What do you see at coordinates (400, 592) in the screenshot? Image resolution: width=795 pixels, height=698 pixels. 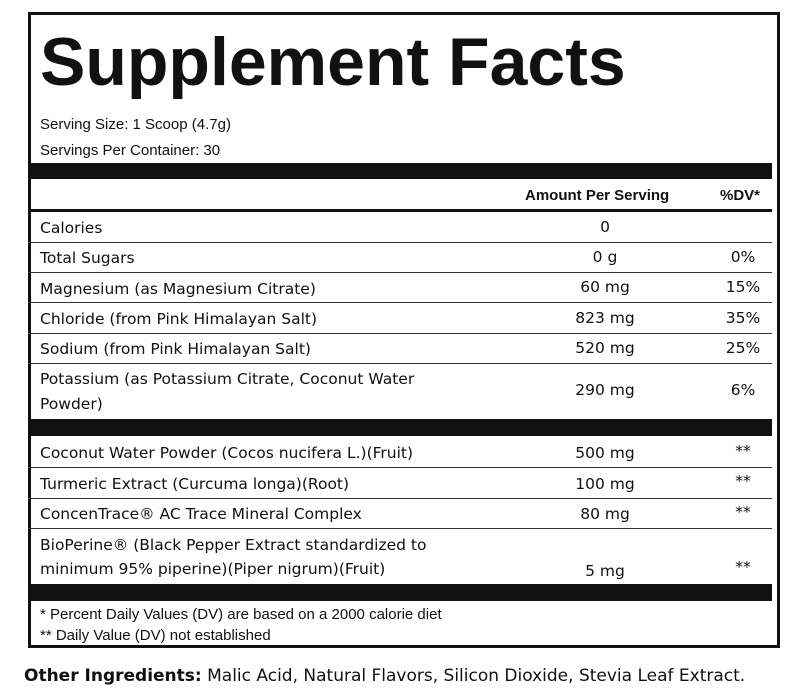 I see `thick-divider-bottom` at bounding box center [400, 592].